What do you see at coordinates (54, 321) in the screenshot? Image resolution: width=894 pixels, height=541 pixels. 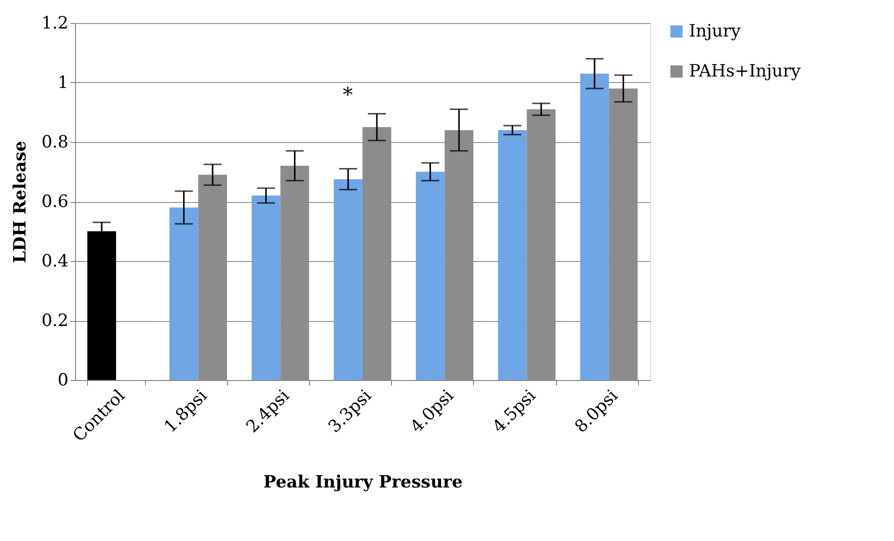 I see `y-tick-label: 0.2` at bounding box center [54, 321].